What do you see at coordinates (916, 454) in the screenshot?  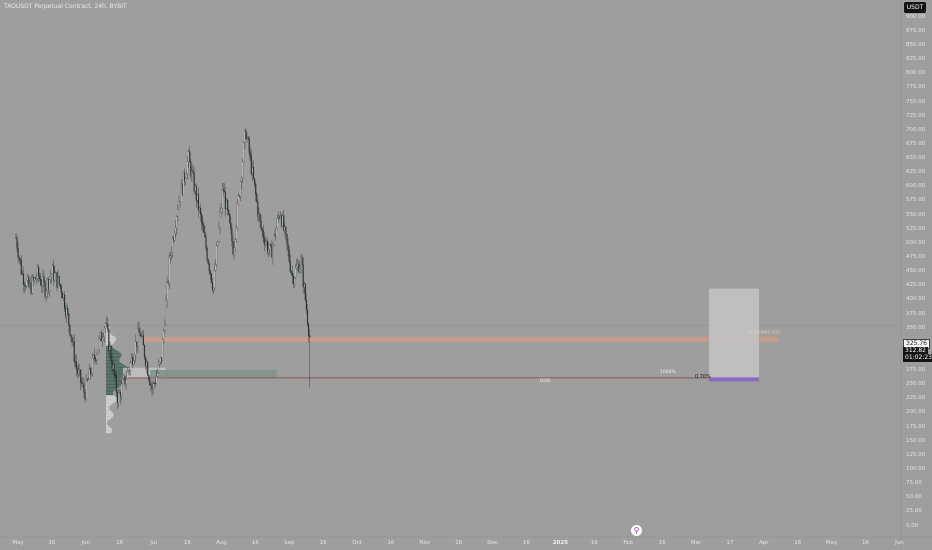 I see `y-tick-label: 125.00` at bounding box center [916, 454].